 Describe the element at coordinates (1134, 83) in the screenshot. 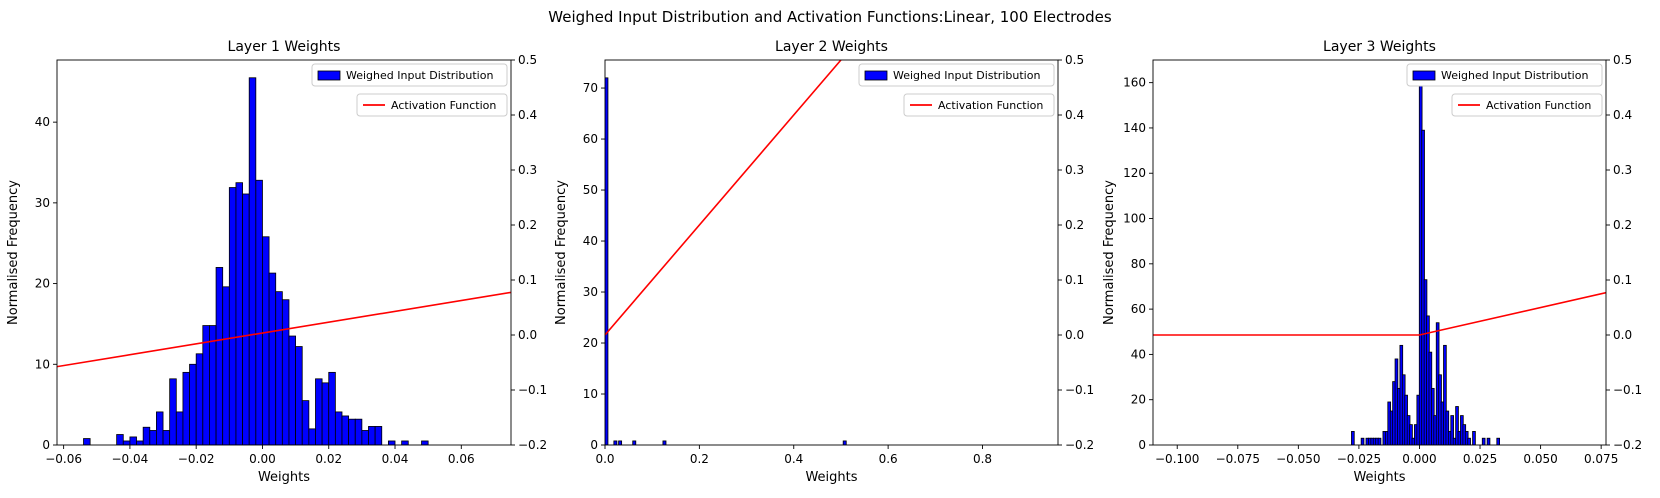

I see `y-tick-label: 160` at that location.